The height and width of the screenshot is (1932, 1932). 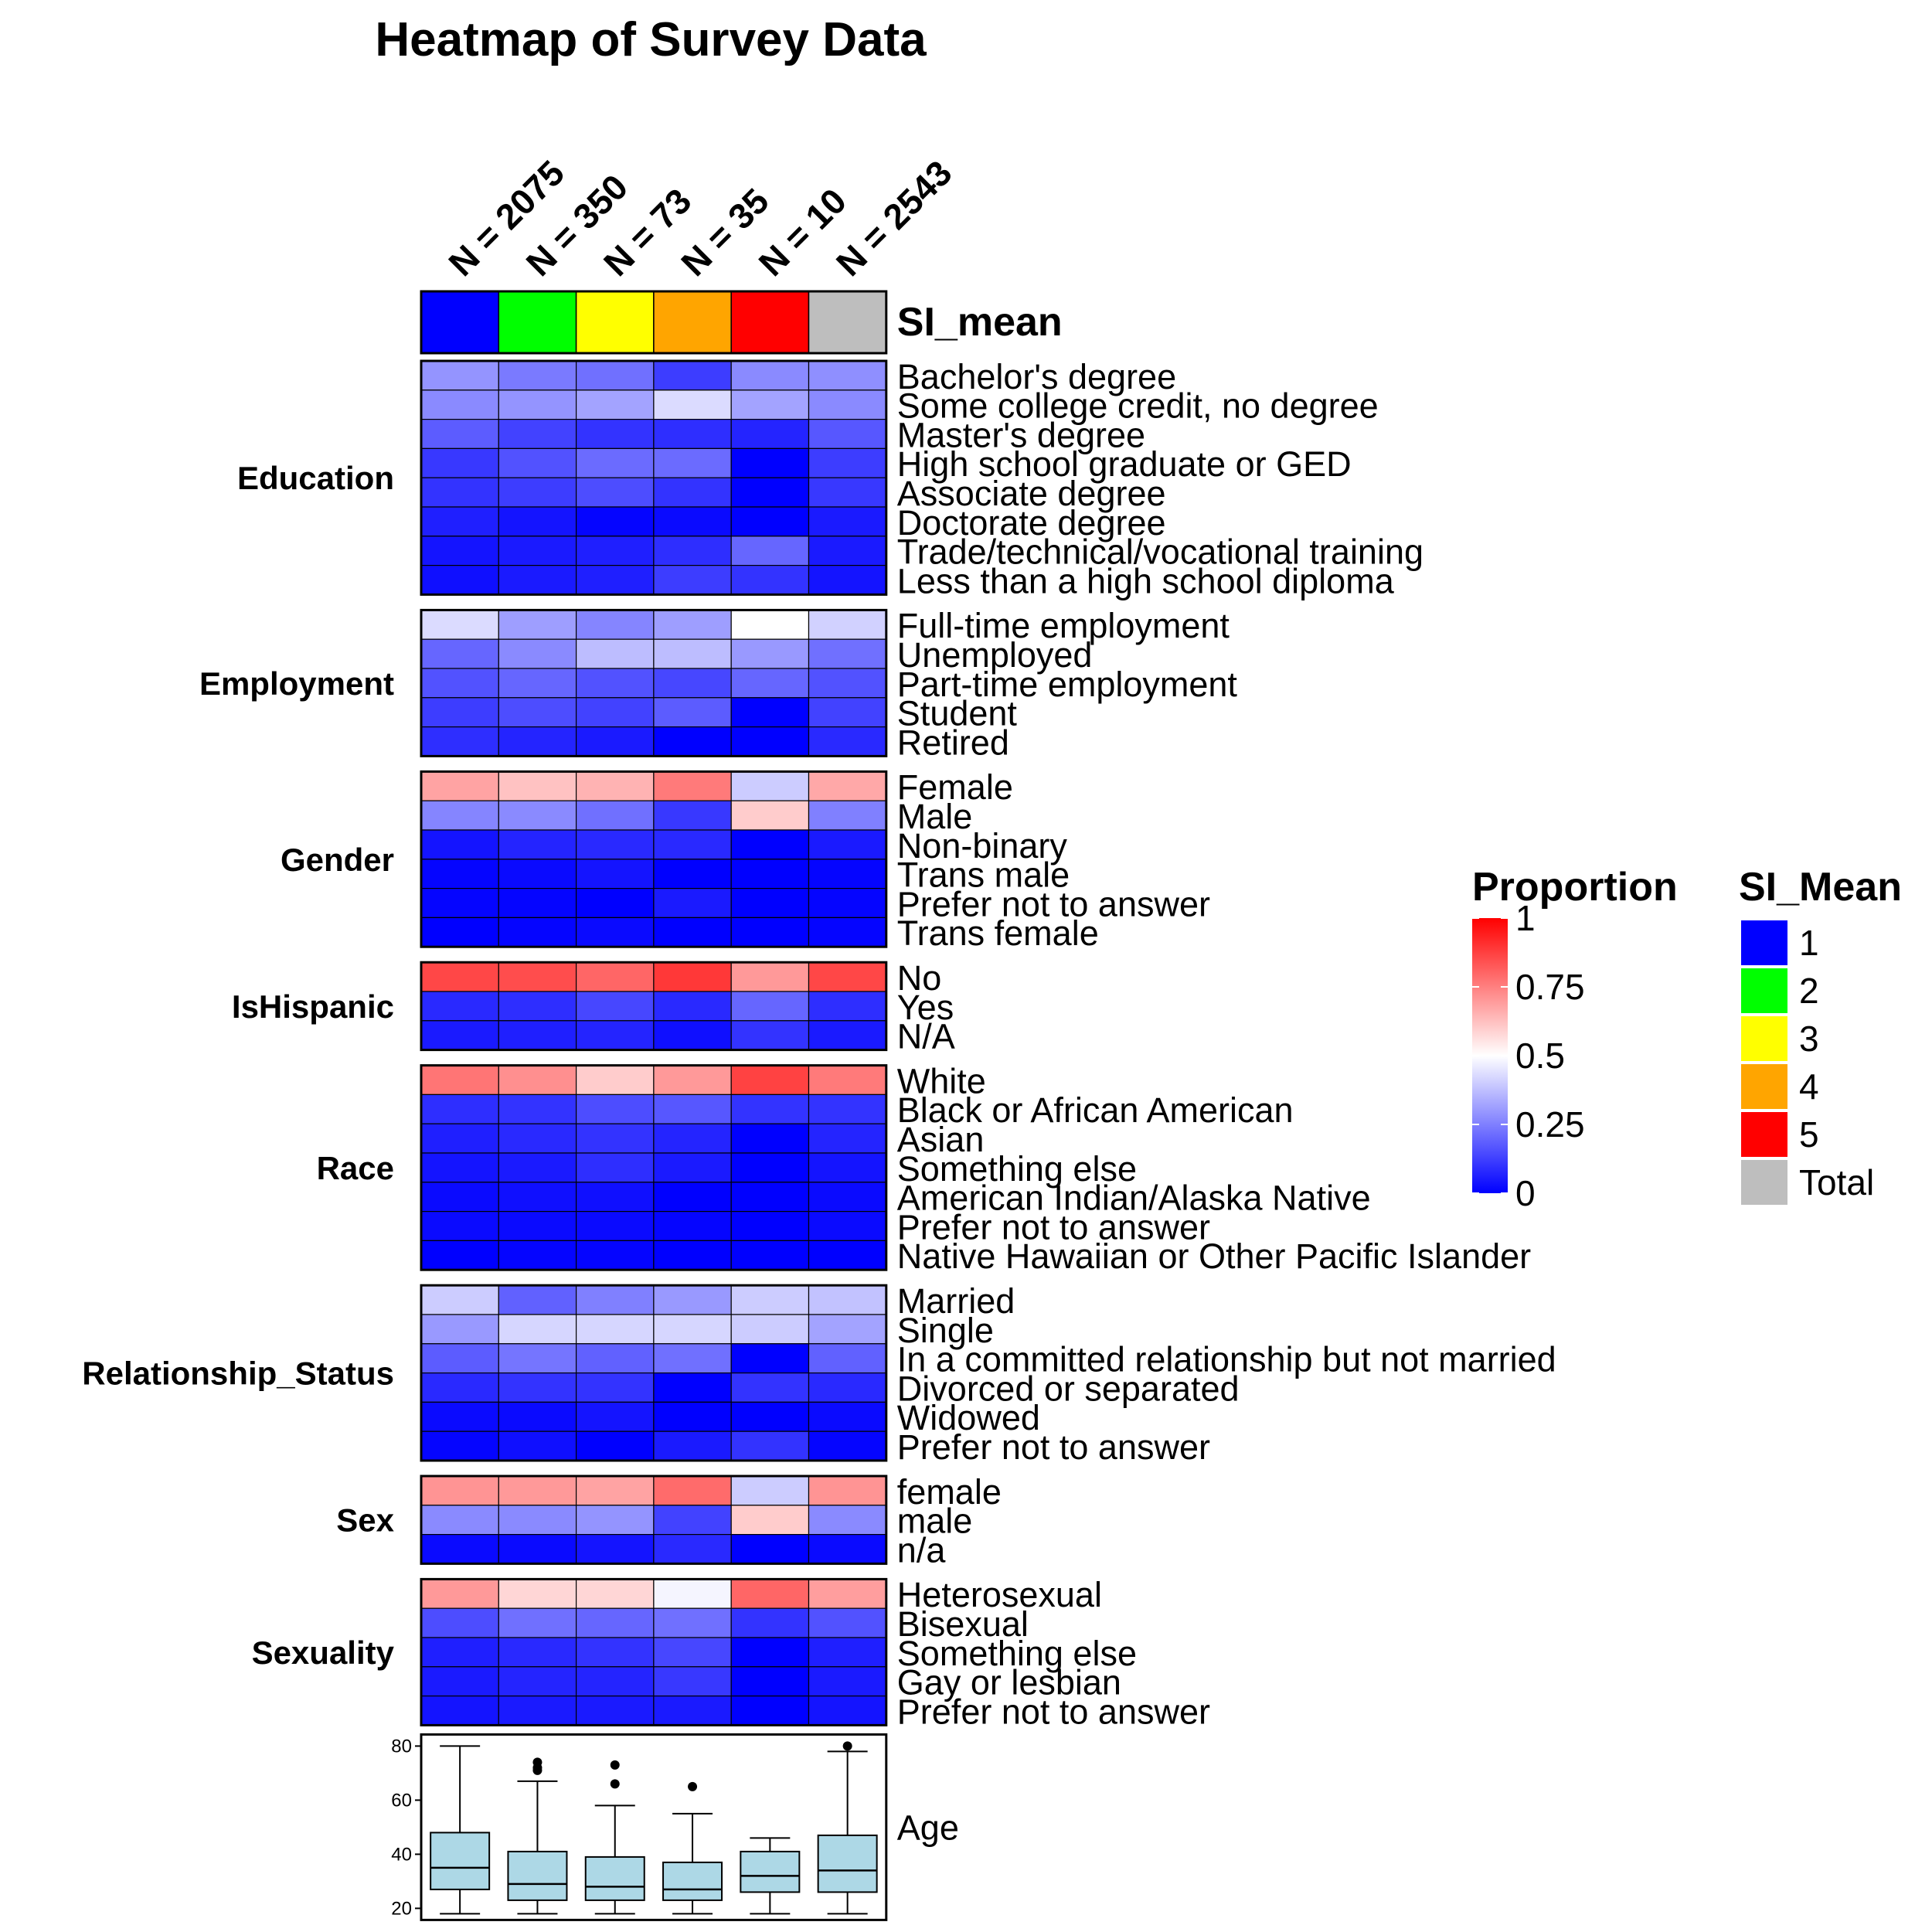 I want to click on age-axis-tick-label: 40, so click(x=401, y=1855).